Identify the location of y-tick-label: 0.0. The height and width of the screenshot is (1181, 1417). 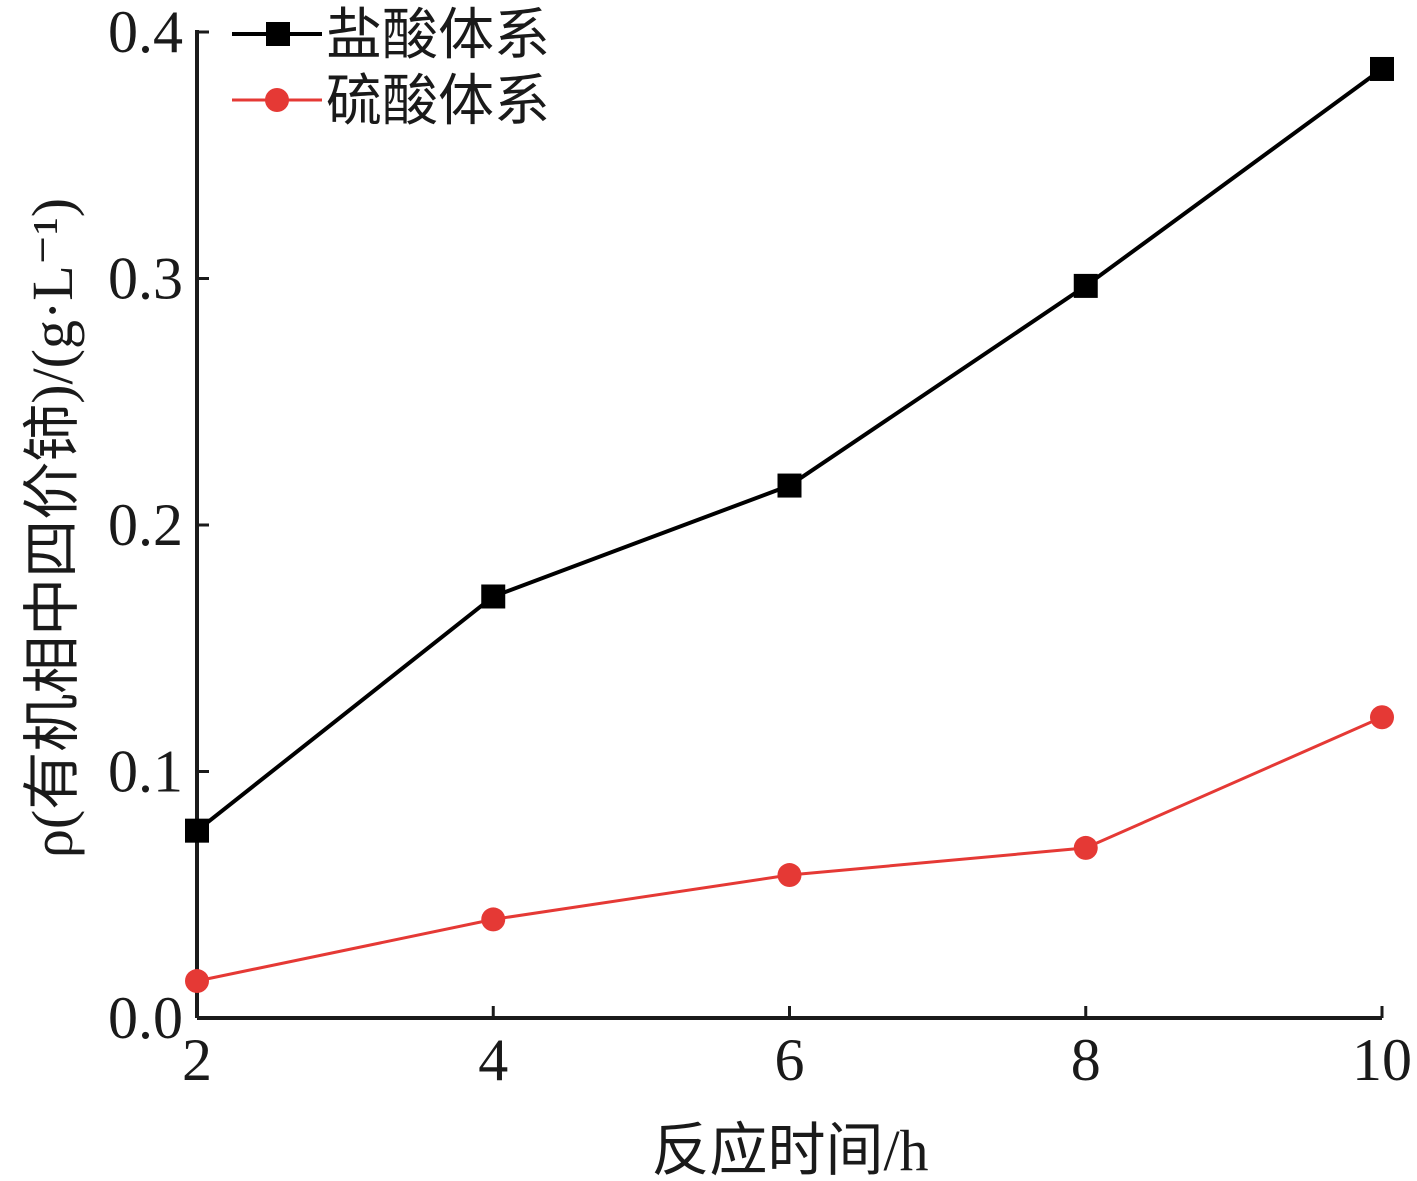
(145, 1018).